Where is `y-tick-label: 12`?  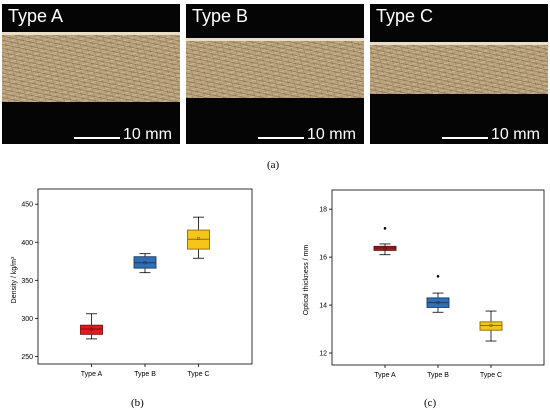
y-tick-label: 12 is located at coordinates (323, 354).